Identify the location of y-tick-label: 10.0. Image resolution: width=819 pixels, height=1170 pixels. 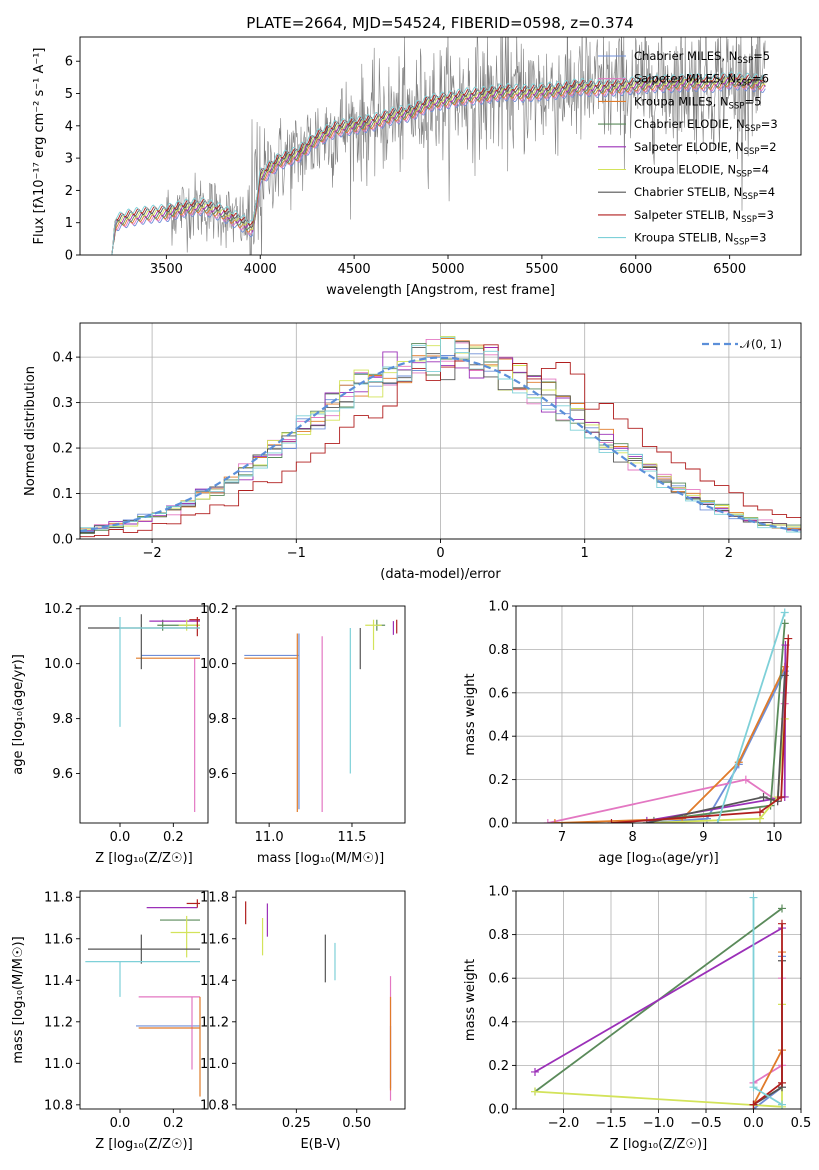
(214, 664).